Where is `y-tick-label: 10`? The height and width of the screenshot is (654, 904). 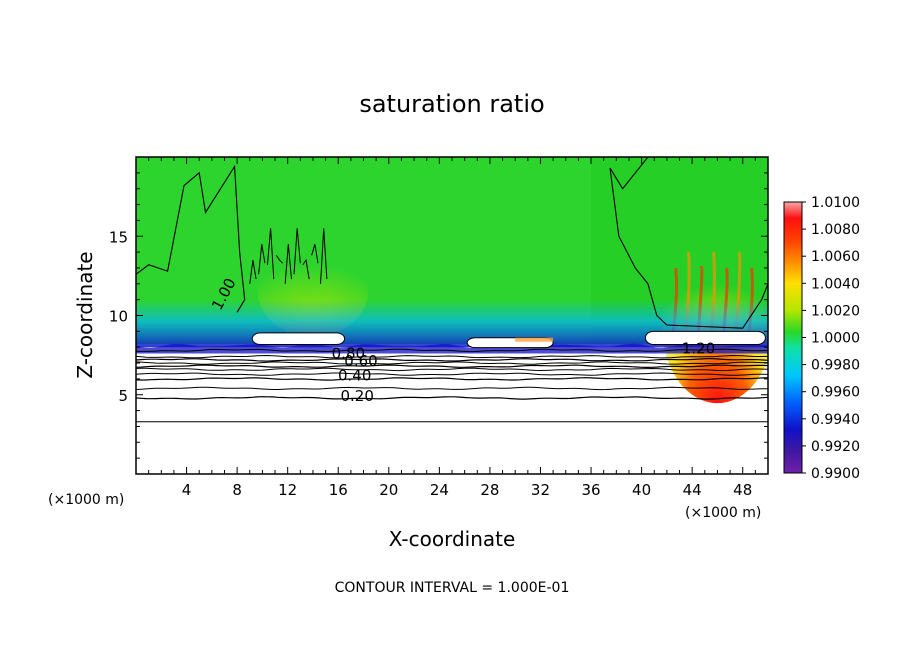 y-tick-label: 10 is located at coordinates (118, 317).